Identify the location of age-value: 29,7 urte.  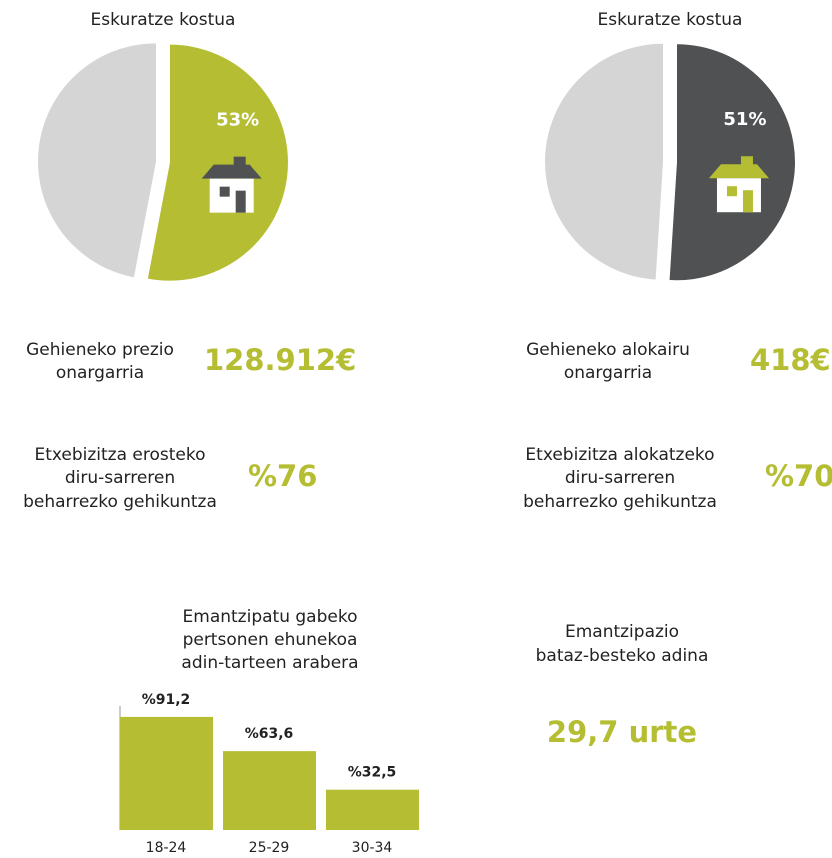
(622, 732).